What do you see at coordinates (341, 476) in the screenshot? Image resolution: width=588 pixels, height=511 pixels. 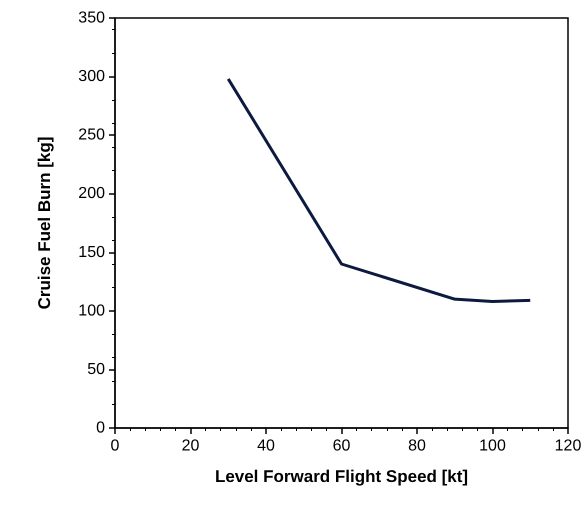 I see `x-axis-title: Level Forward Flight Speed [kt]` at bounding box center [341, 476].